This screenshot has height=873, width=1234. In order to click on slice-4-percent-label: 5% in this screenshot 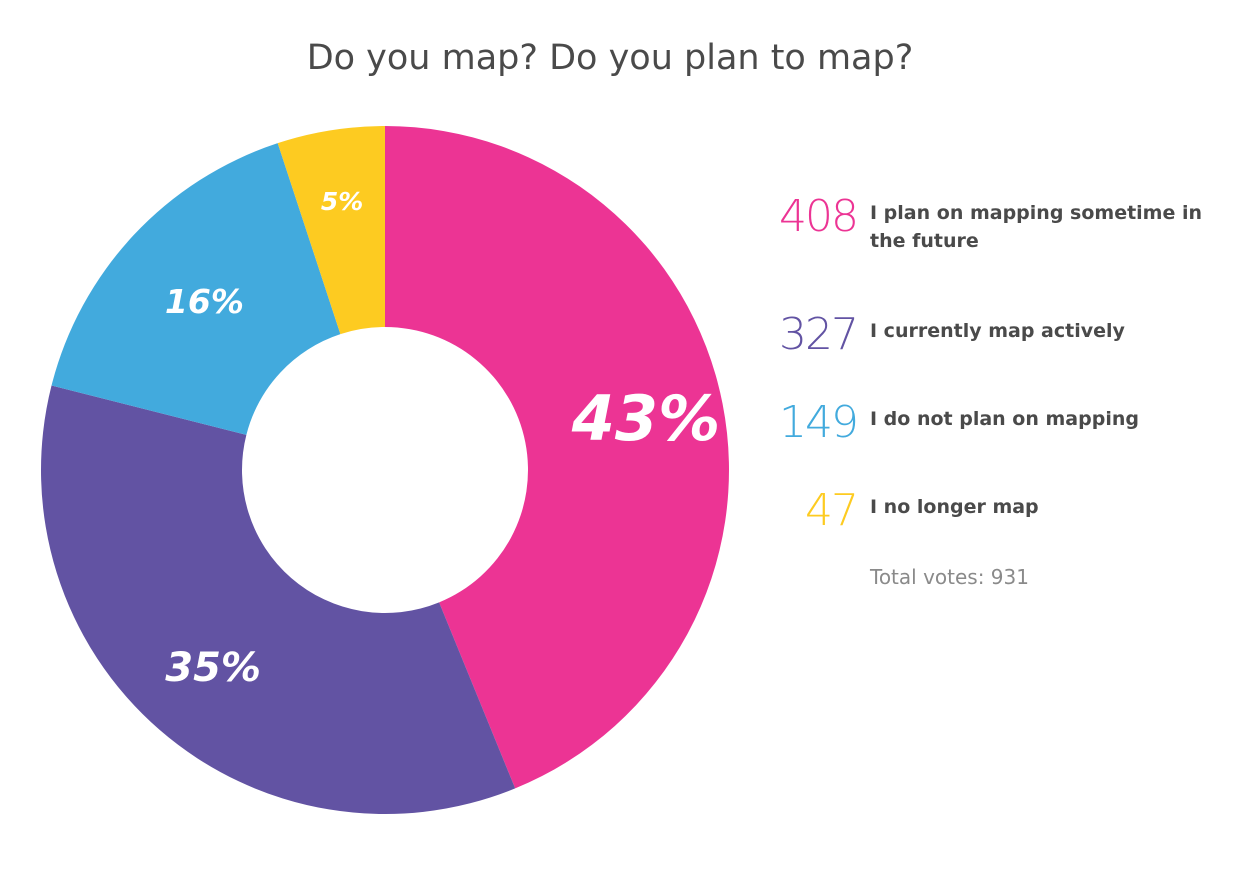, I will do `click(342, 201)`.